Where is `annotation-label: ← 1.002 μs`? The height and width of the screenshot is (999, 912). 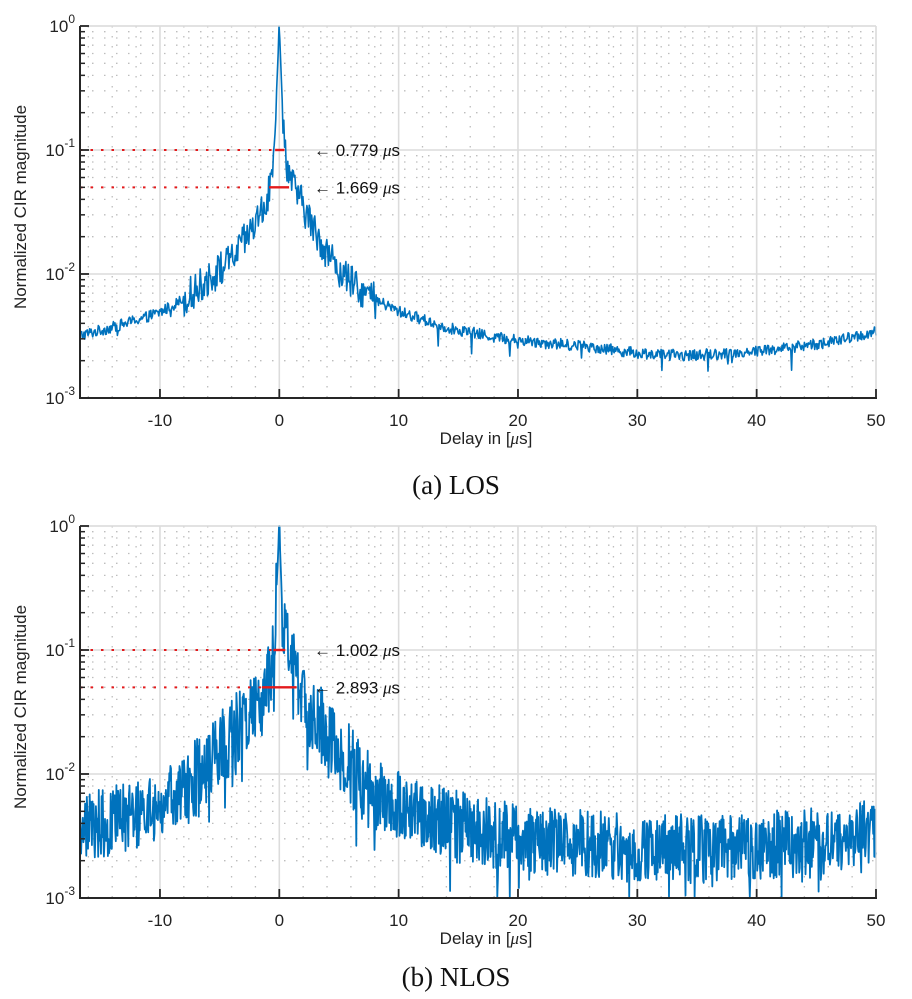 annotation-label: ← 1.002 μs is located at coordinates (357, 650).